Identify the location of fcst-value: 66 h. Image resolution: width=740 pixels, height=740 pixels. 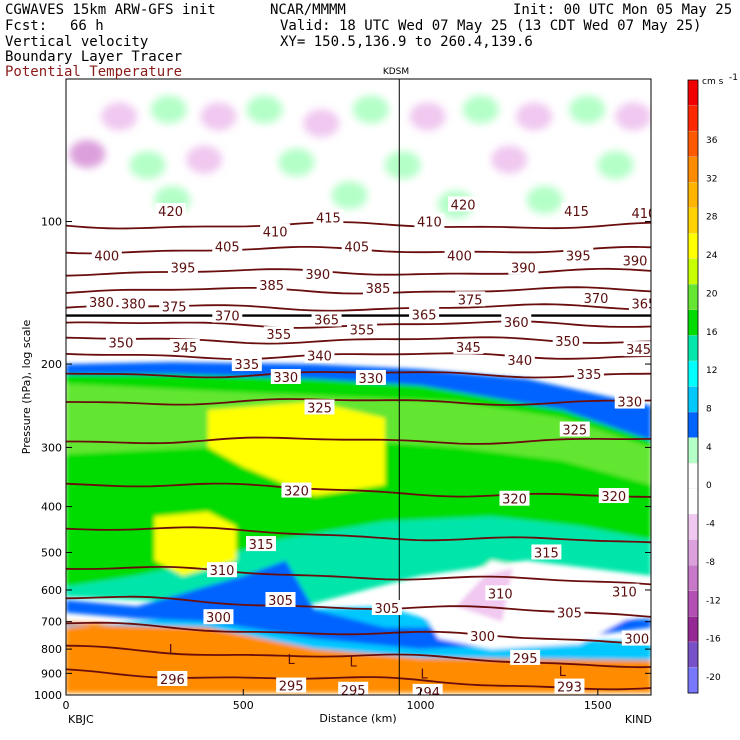
(87, 26).